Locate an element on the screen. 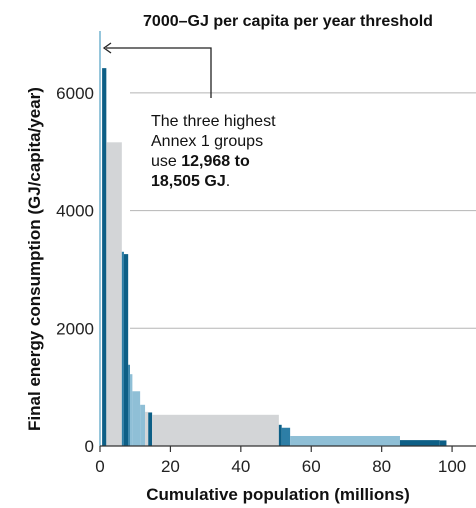 This screenshot has height=508, width=476. x-axis-title: Cumulative population (millions) is located at coordinates (278, 494).